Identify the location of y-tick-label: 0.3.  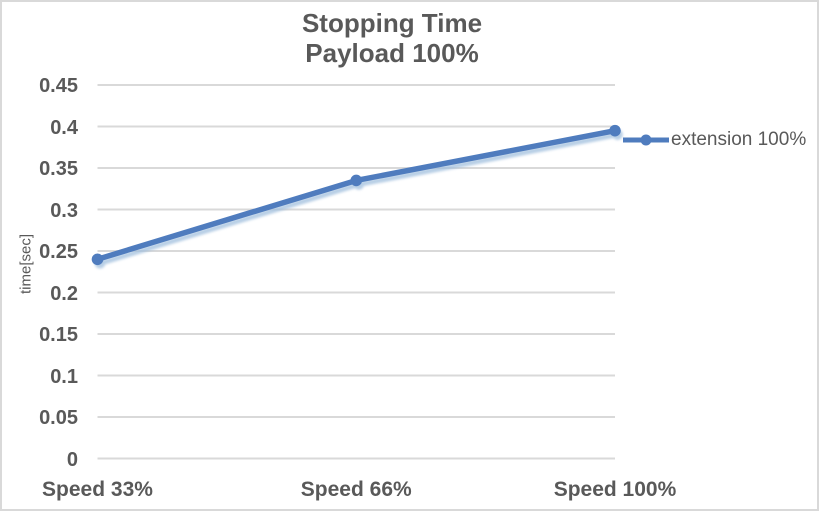
(64, 210).